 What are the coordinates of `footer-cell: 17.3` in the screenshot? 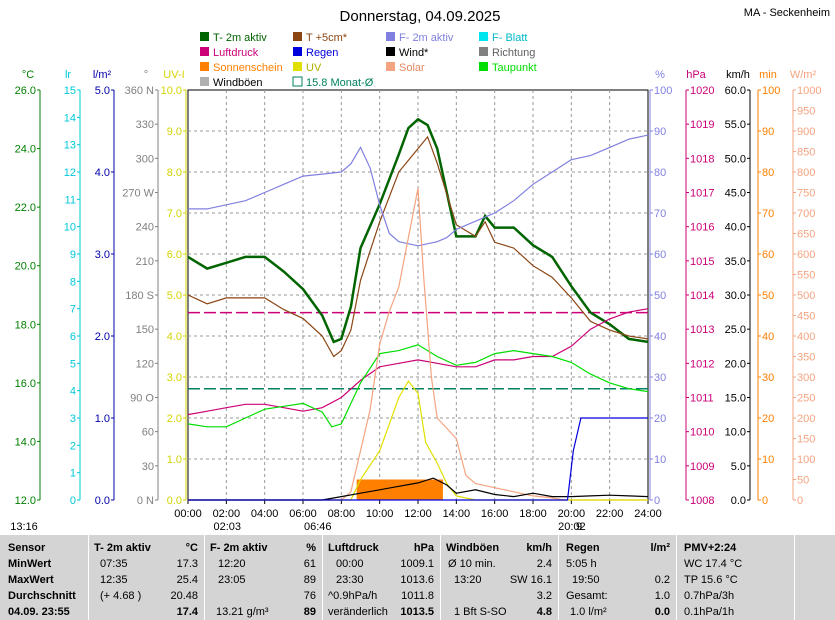 It's located at (187, 564).